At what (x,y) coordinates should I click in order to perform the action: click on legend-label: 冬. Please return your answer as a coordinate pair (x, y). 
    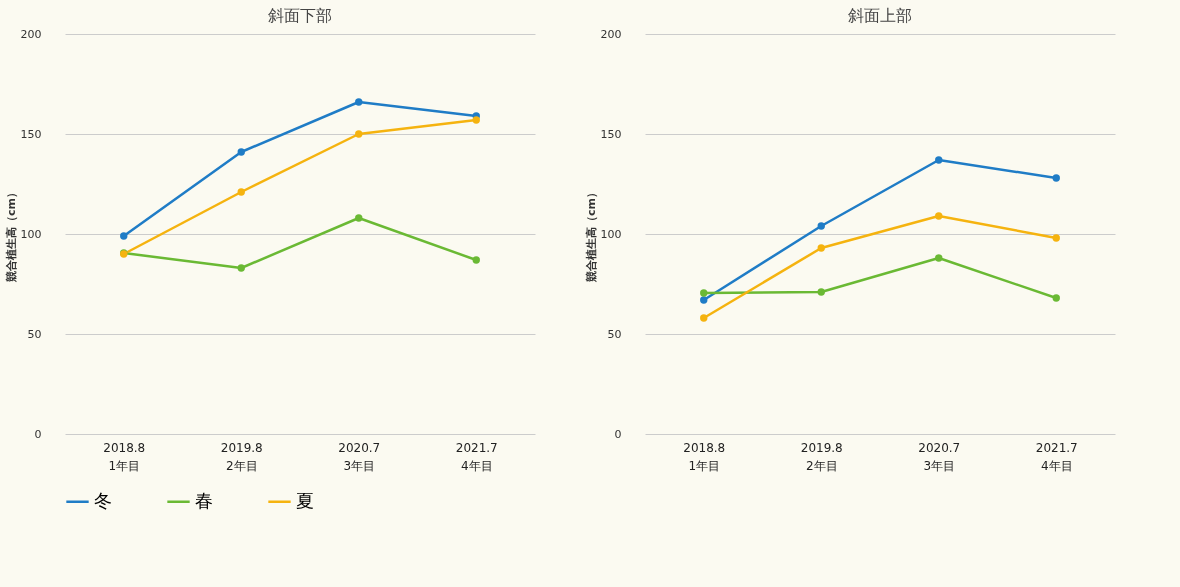
    Looking at the image, I should click on (103, 500).